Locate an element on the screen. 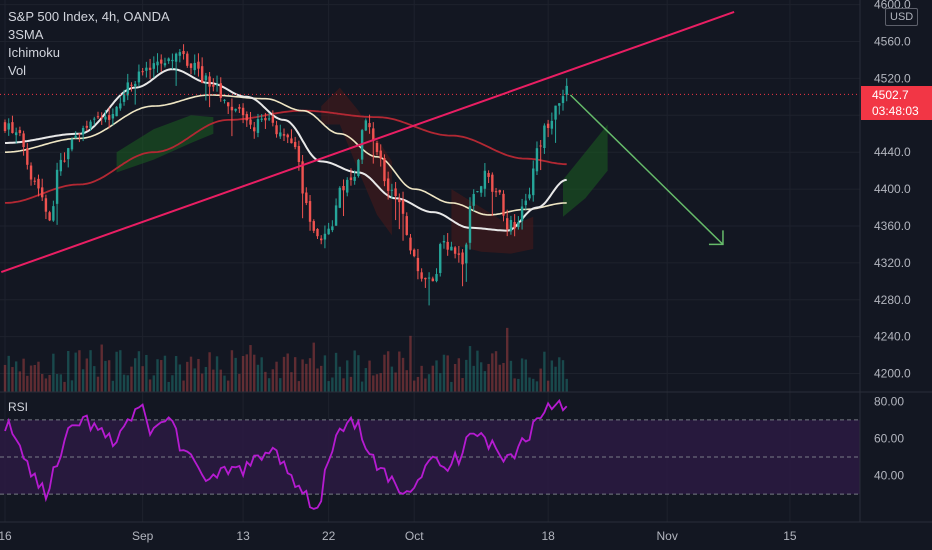  price-tick-label: 4600.0 is located at coordinates (892, 6).